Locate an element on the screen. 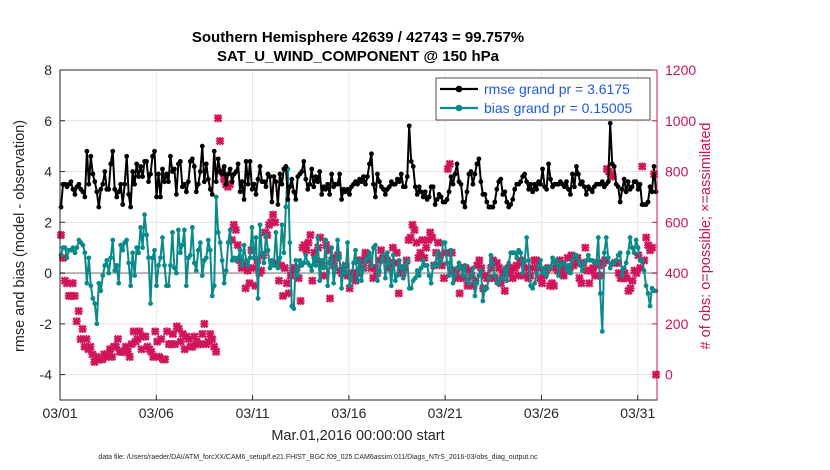  y-tick-label: 8 is located at coordinates (48, 70).